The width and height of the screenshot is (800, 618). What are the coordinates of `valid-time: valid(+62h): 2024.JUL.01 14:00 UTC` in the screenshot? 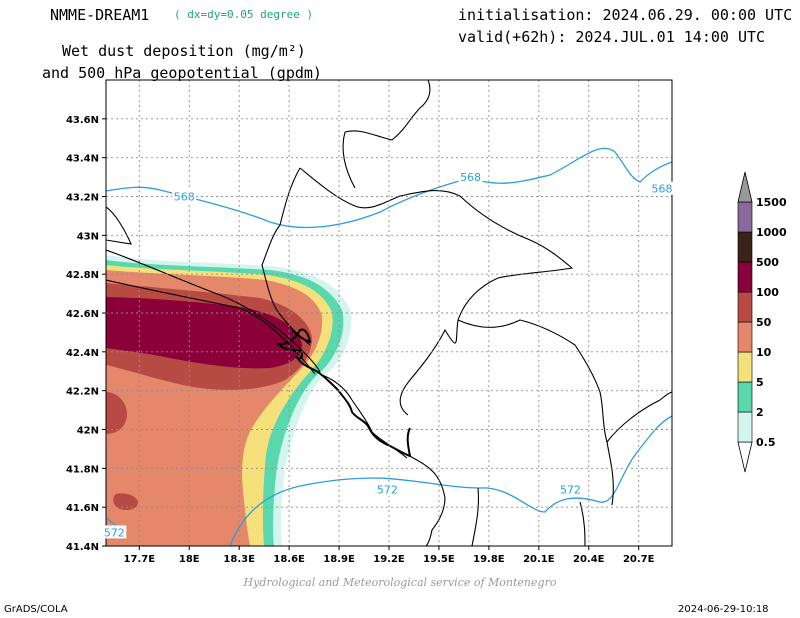 It's located at (612, 37).